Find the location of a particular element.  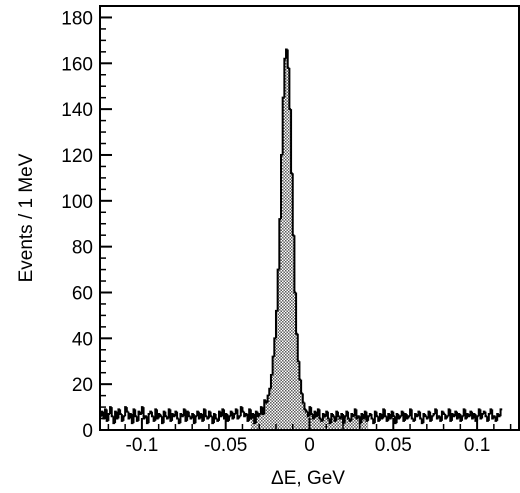

x-tick-label: -0.05 is located at coordinates (225, 445).